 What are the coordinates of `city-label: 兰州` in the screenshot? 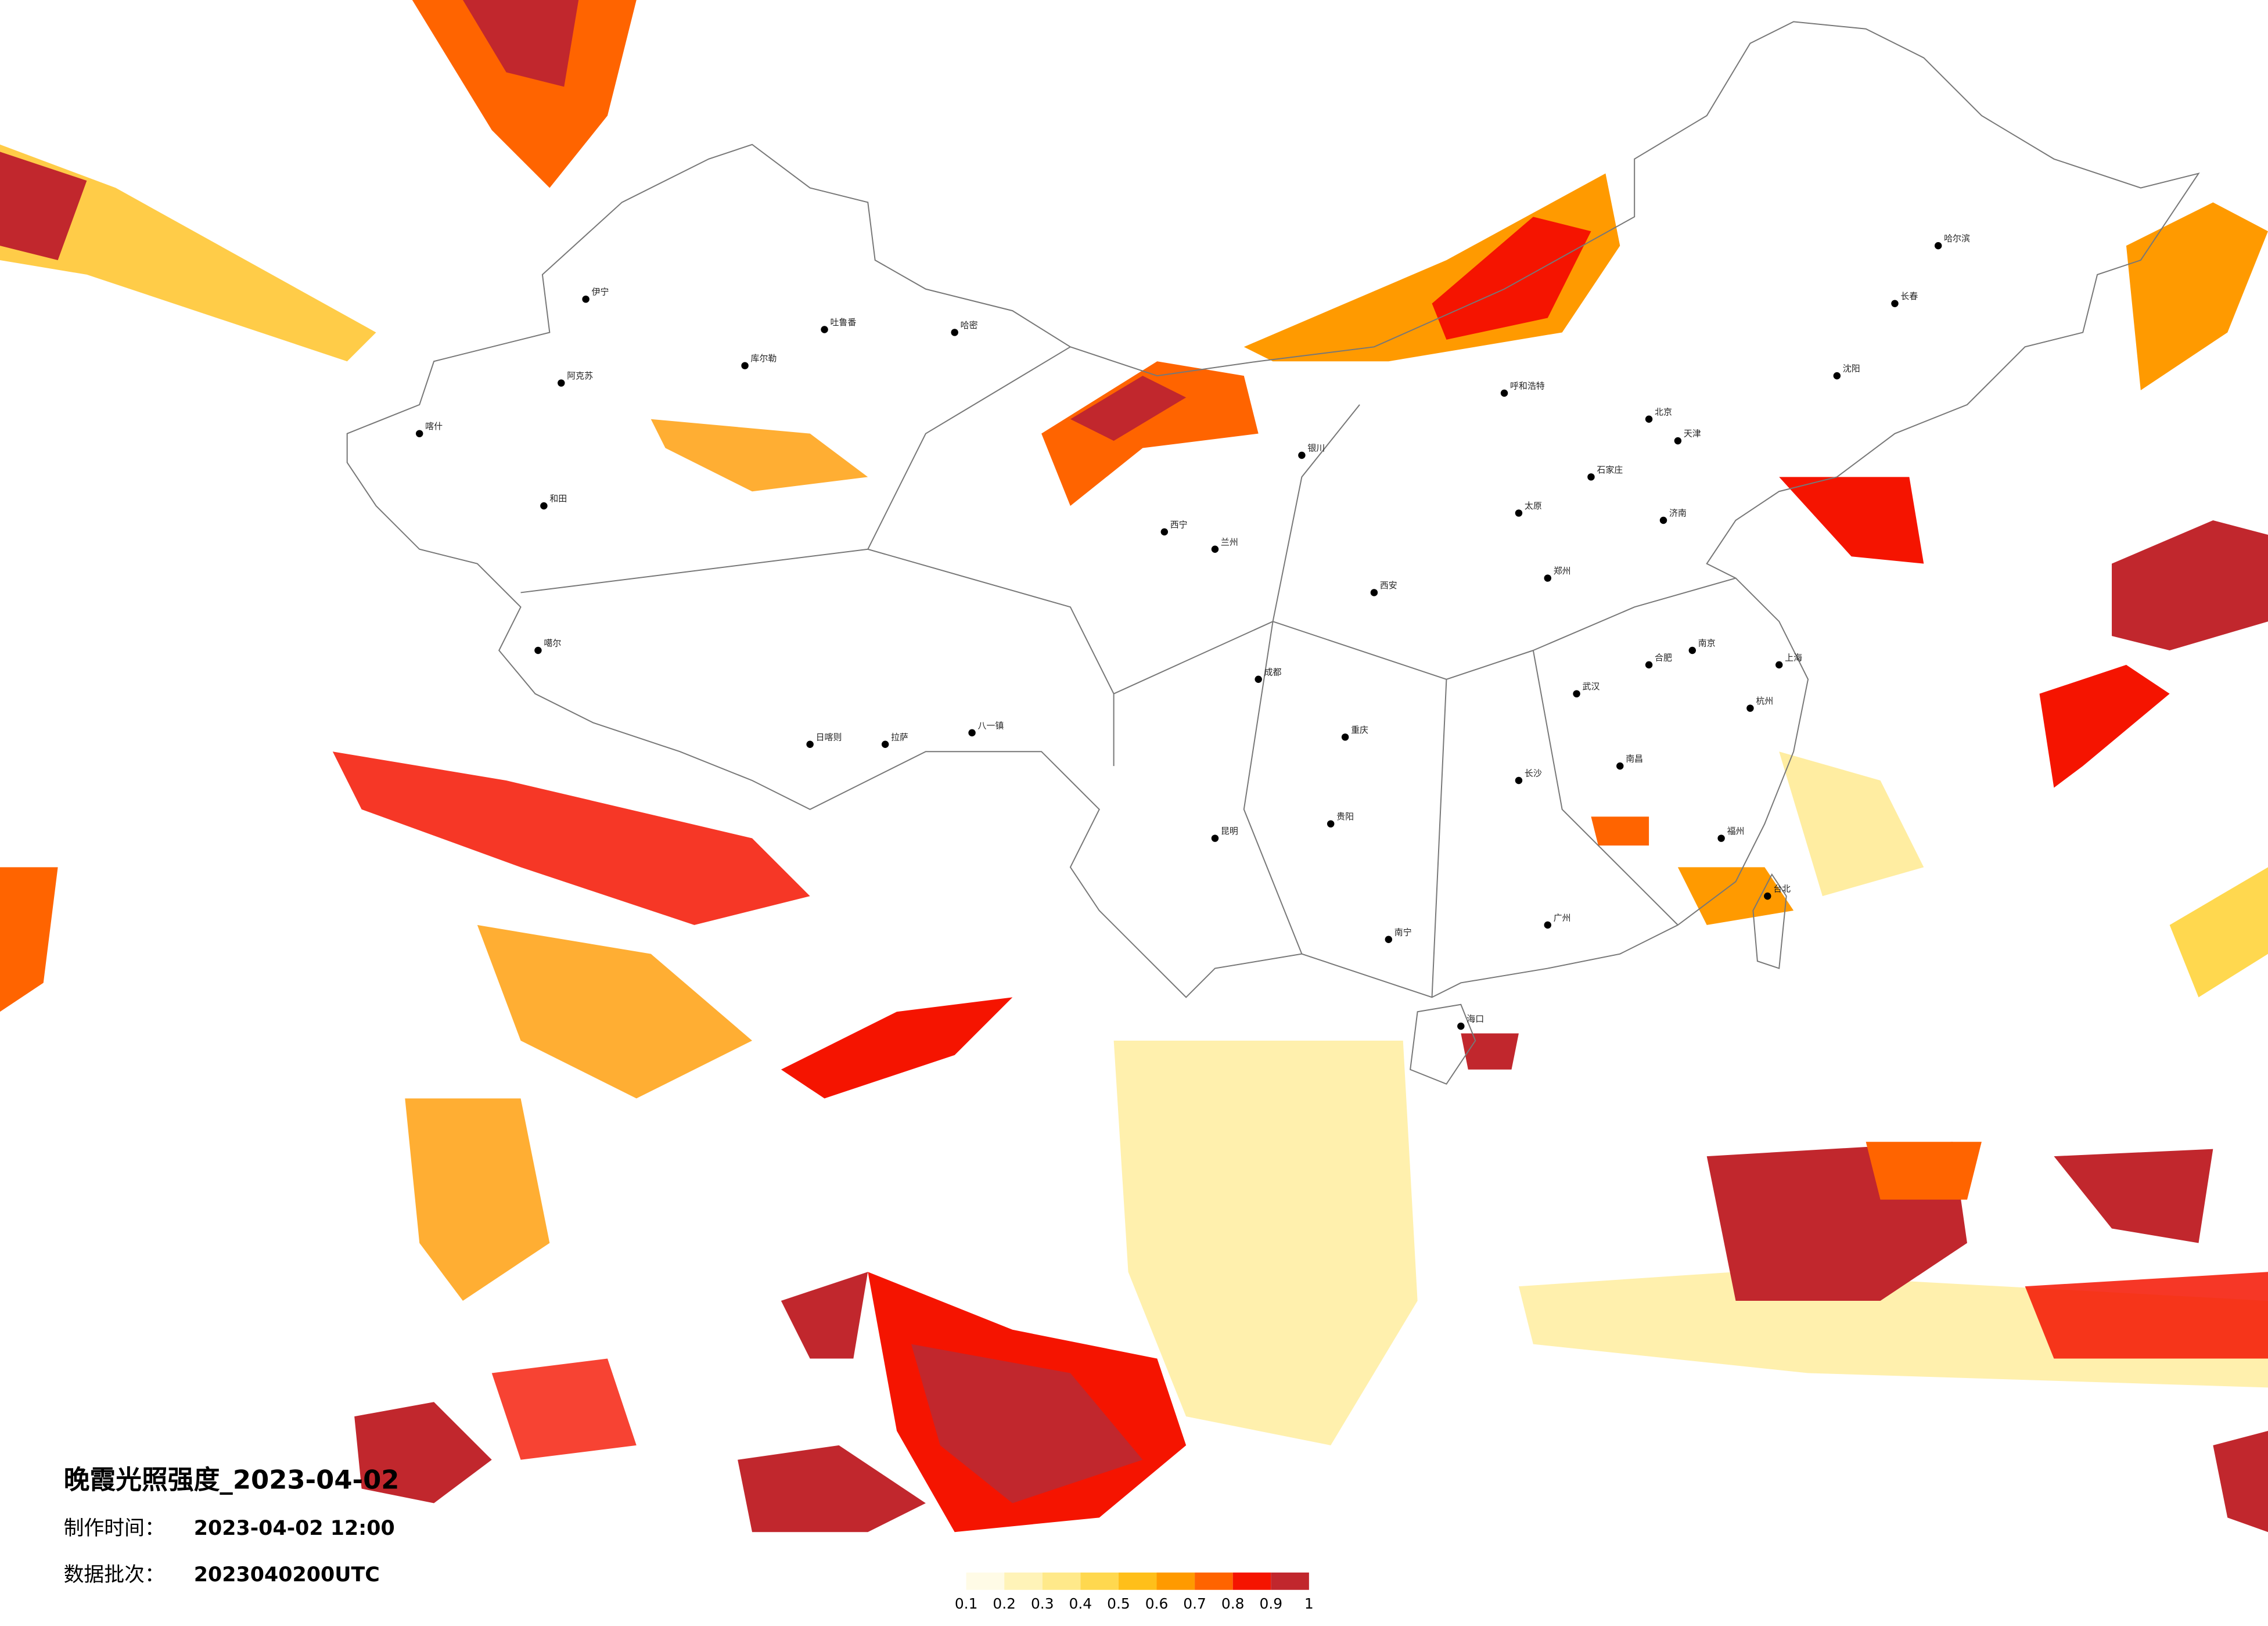 It's located at (1229, 542).